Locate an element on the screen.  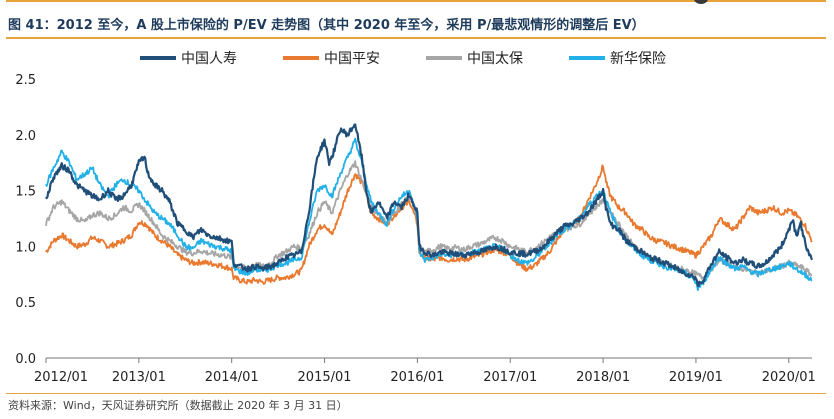
y-tick-label: 1.5 is located at coordinates (25, 192).